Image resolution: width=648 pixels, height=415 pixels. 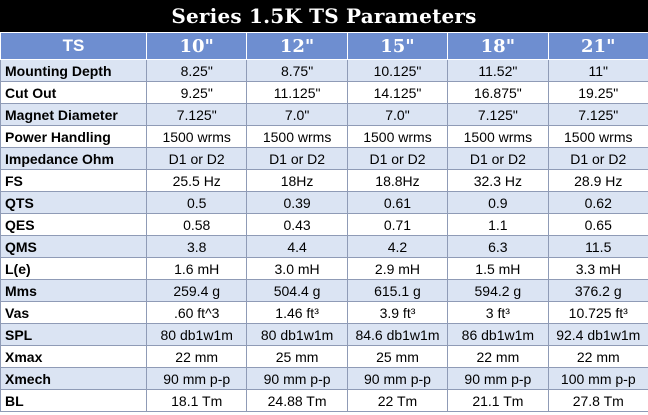 I want to click on value-cell: 7.0", so click(x=297, y=114).